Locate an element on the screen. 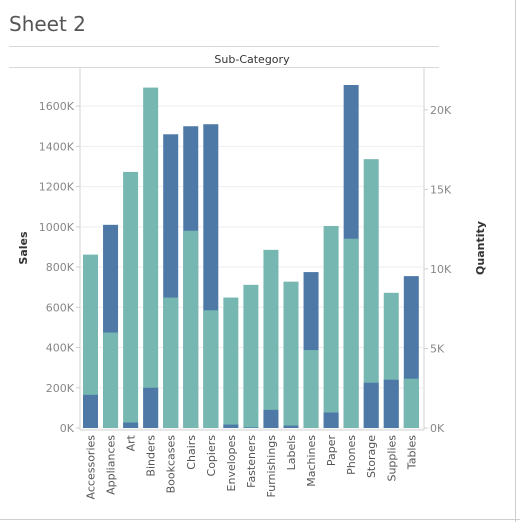 The height and width of the screenshot is (522, 520). x-tick-label: Binders is located at coordinates (151, 456).